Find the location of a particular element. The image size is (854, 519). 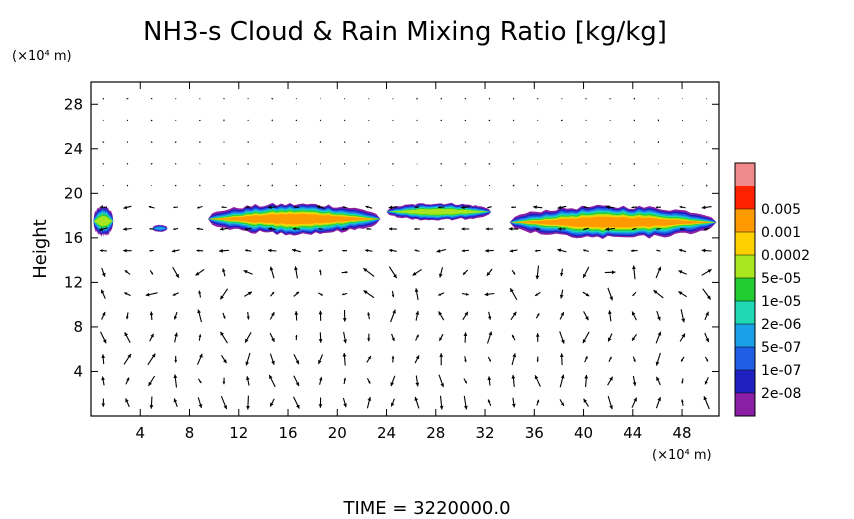

colorbar-level-label: 1e-05 is located at coordinates (781, 302).